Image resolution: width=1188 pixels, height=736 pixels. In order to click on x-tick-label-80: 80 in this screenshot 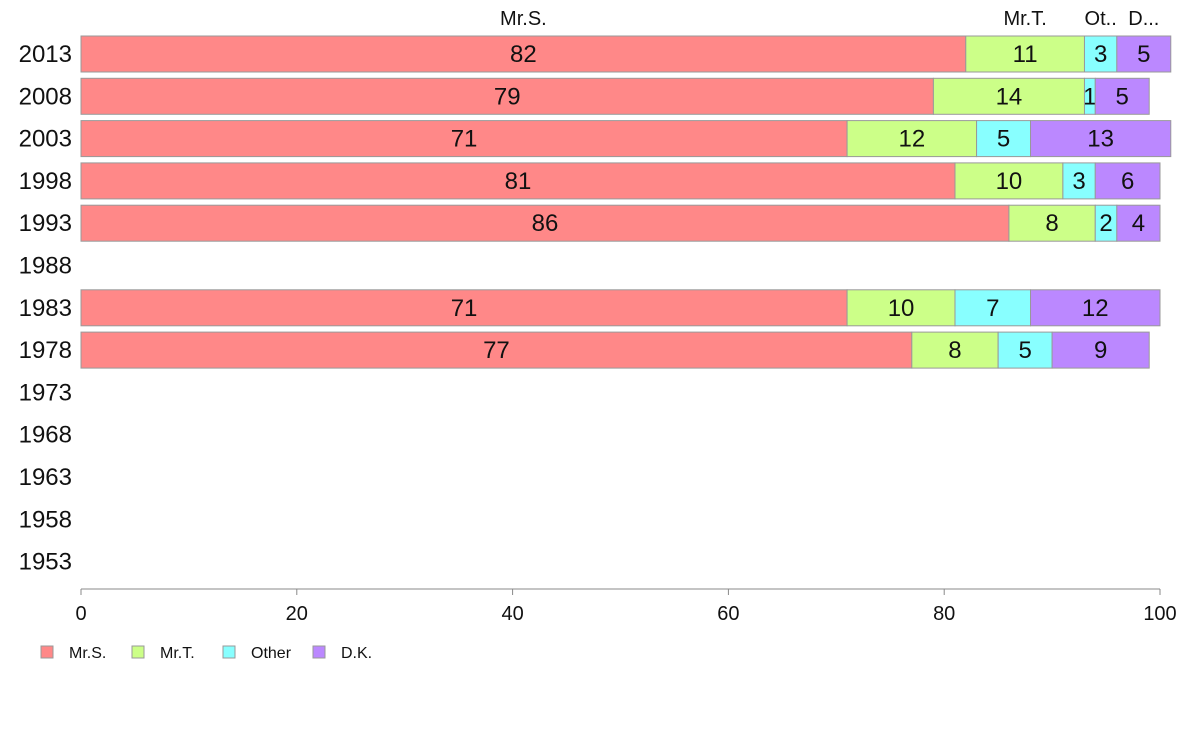, I will do `click(944, 614)`.